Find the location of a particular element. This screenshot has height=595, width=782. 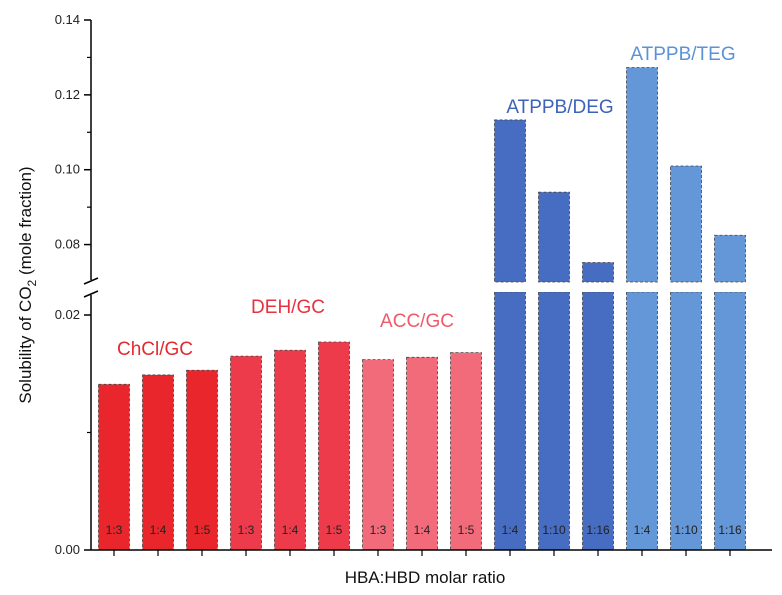

bar-atppb-deg-2-lower is located at coordinates (598, 421).